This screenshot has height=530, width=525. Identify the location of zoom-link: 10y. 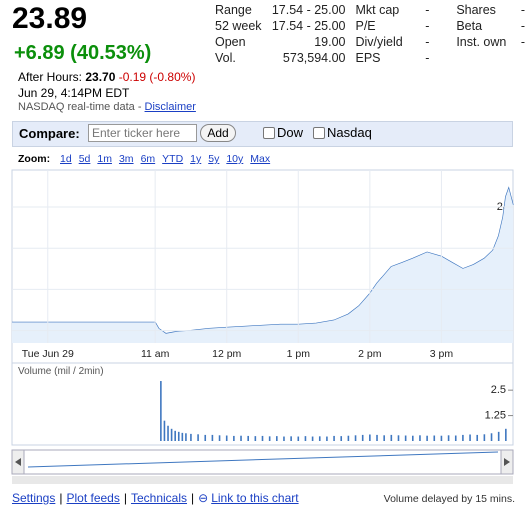
(235, 159).